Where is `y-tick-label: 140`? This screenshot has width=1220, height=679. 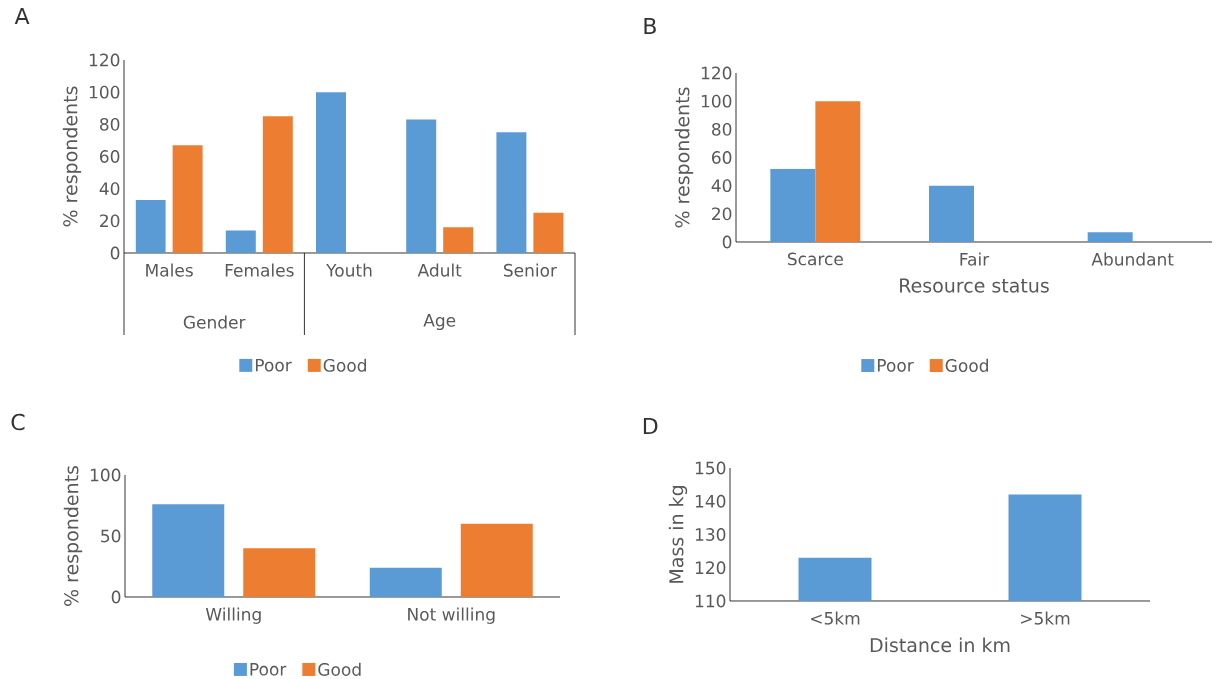
y-tick-label: 140 is located at coordinates (710, 501).